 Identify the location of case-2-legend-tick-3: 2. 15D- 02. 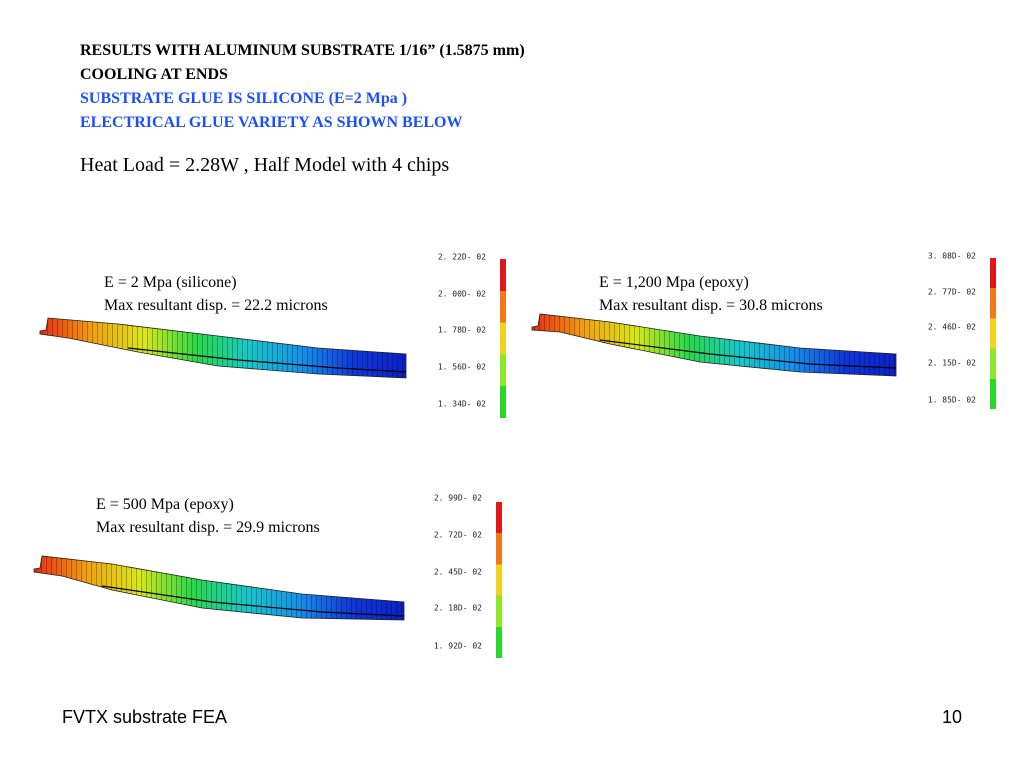
(951, 363).